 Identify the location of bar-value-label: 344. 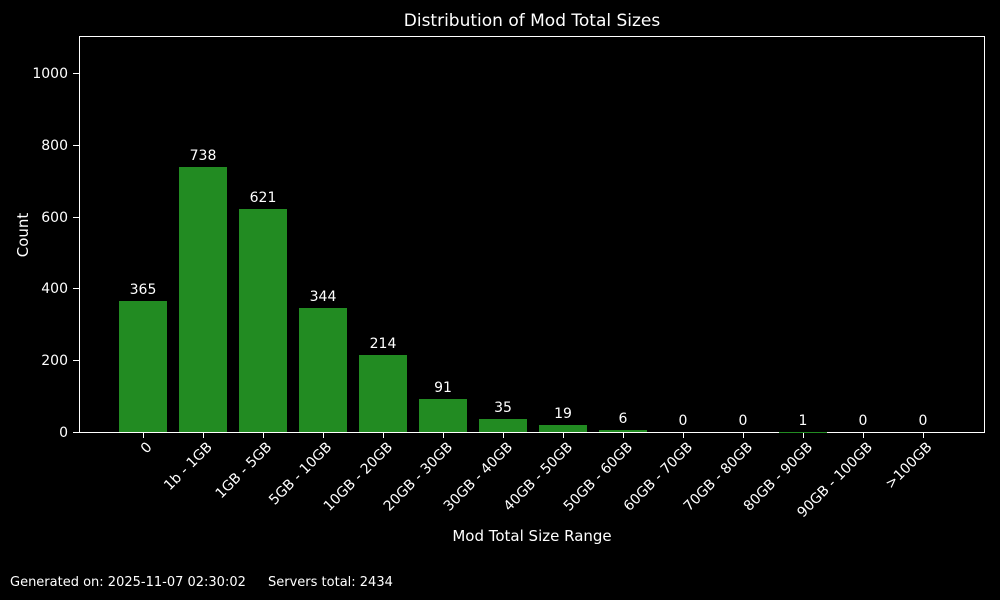
(323, 297).